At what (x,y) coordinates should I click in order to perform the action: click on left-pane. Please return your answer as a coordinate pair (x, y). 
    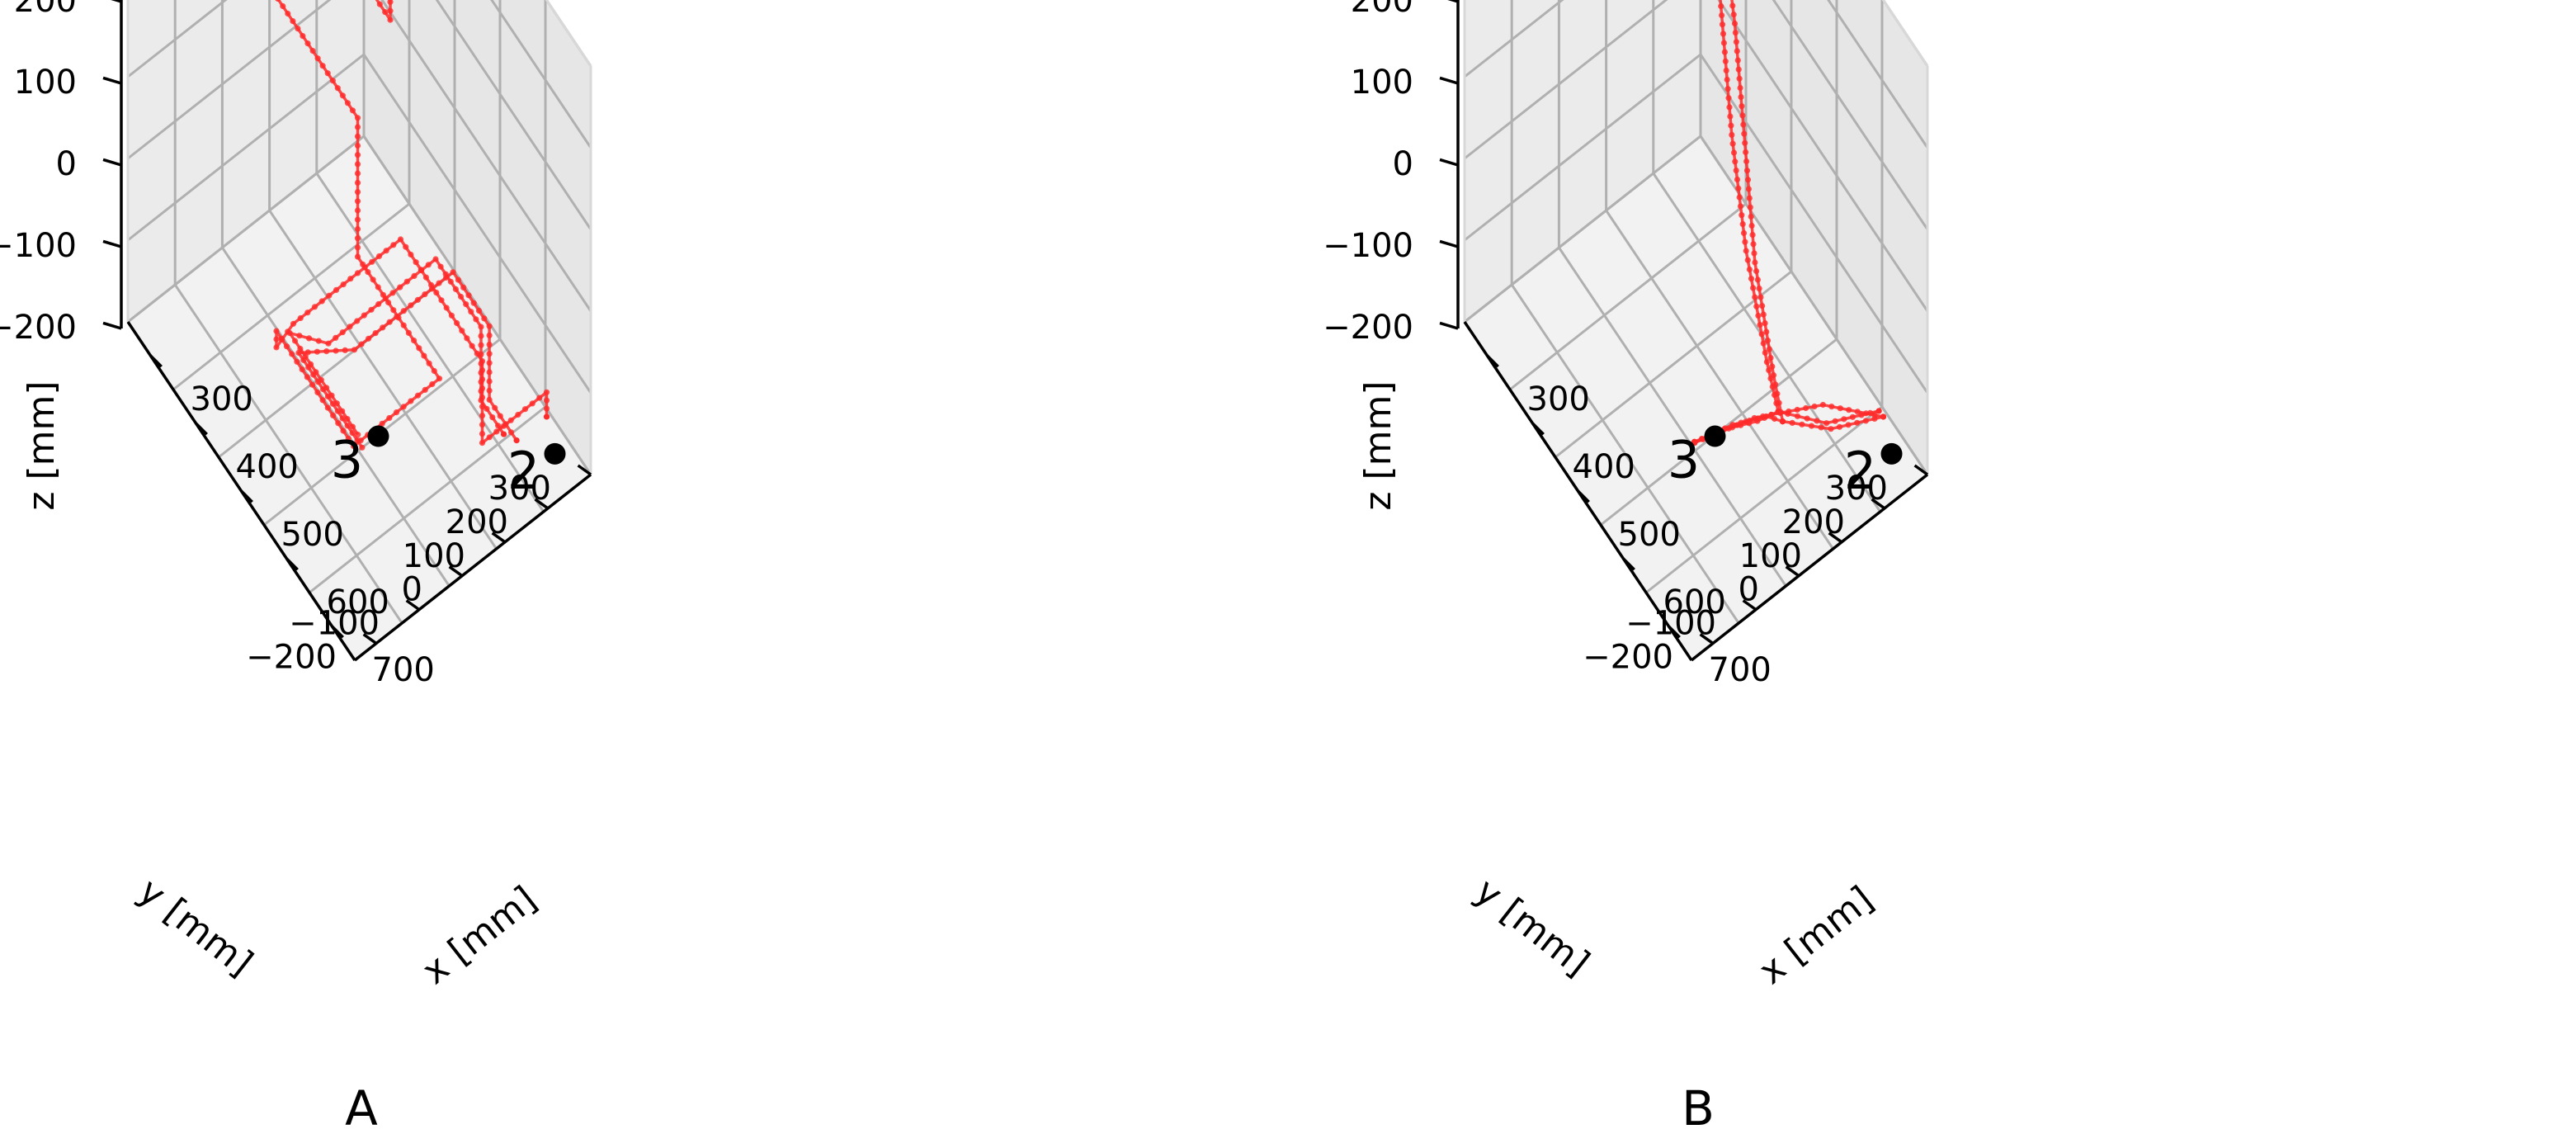
    Looking at the image, I should click on (1583, 161).